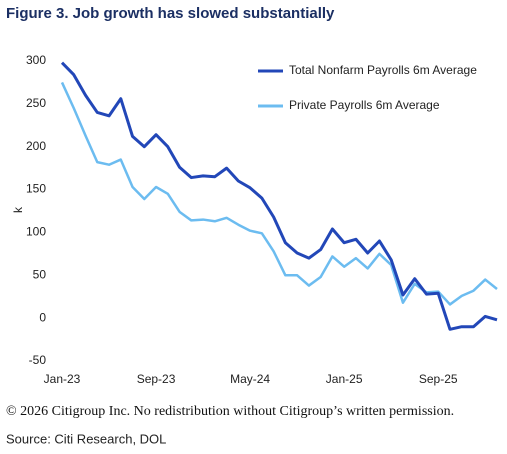 Image resolution: width=507 pixels, height=454 pixels. I want to click on legend-label: Private Payrolls 6m Average, so click(364, 105).